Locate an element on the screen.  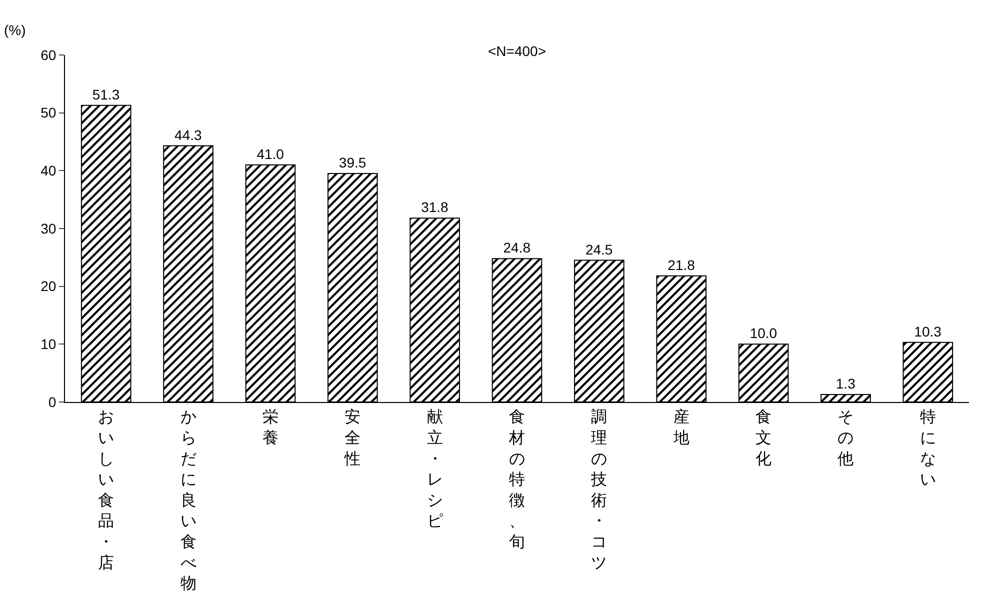
x-tick-label: 調理の技術・コツ is located at coordinates (599, 490).